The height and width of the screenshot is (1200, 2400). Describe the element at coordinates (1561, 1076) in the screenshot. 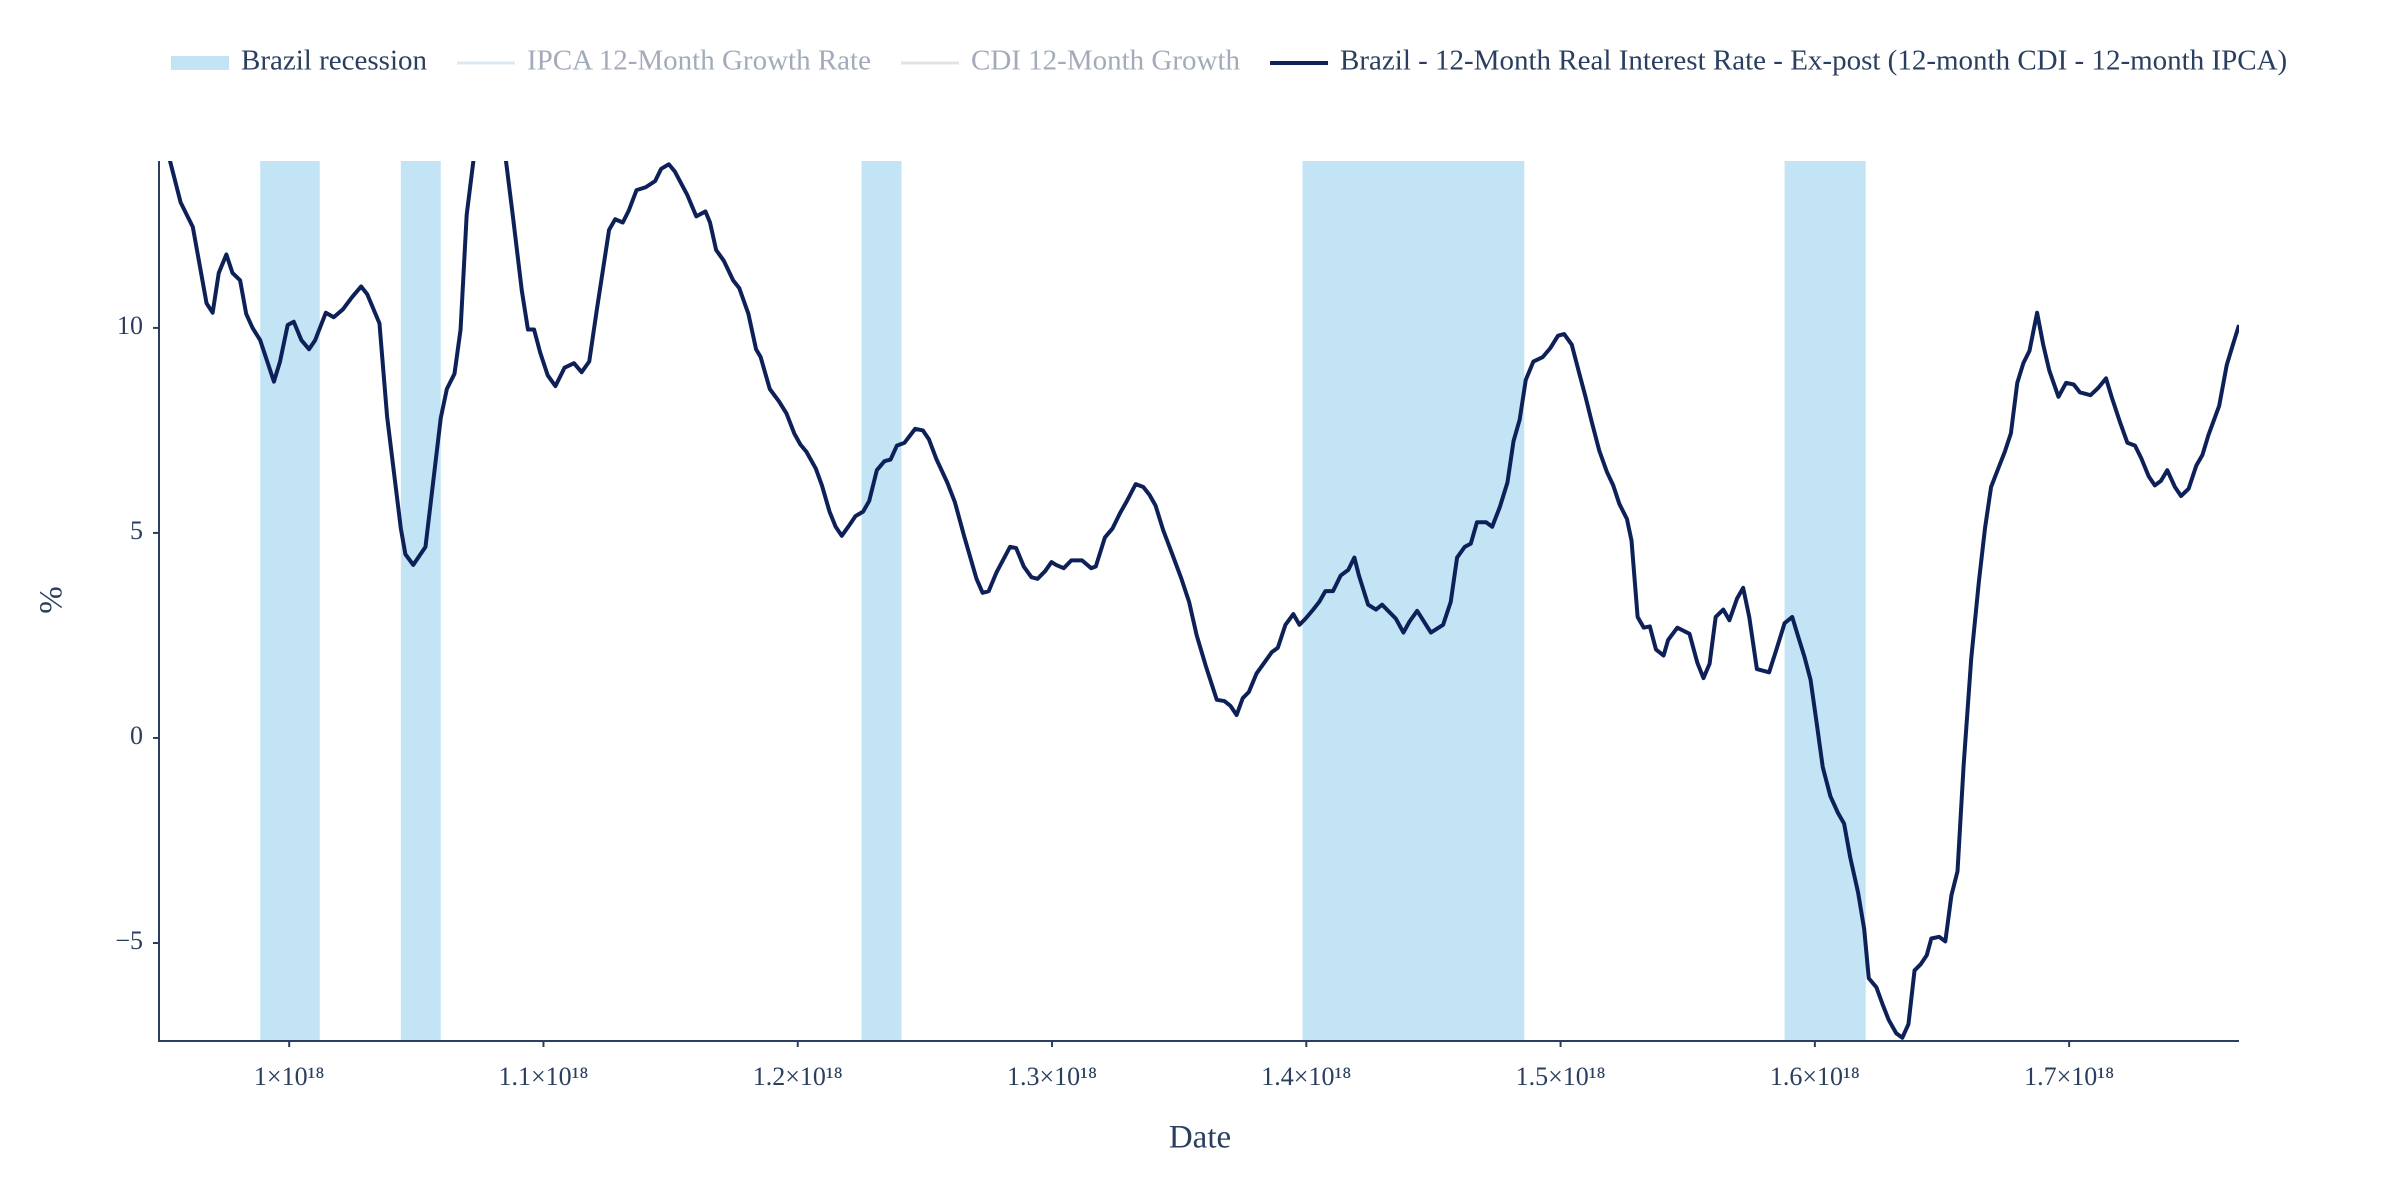

I see `x-tick-label: 1.5×10¹⁸` at that location.